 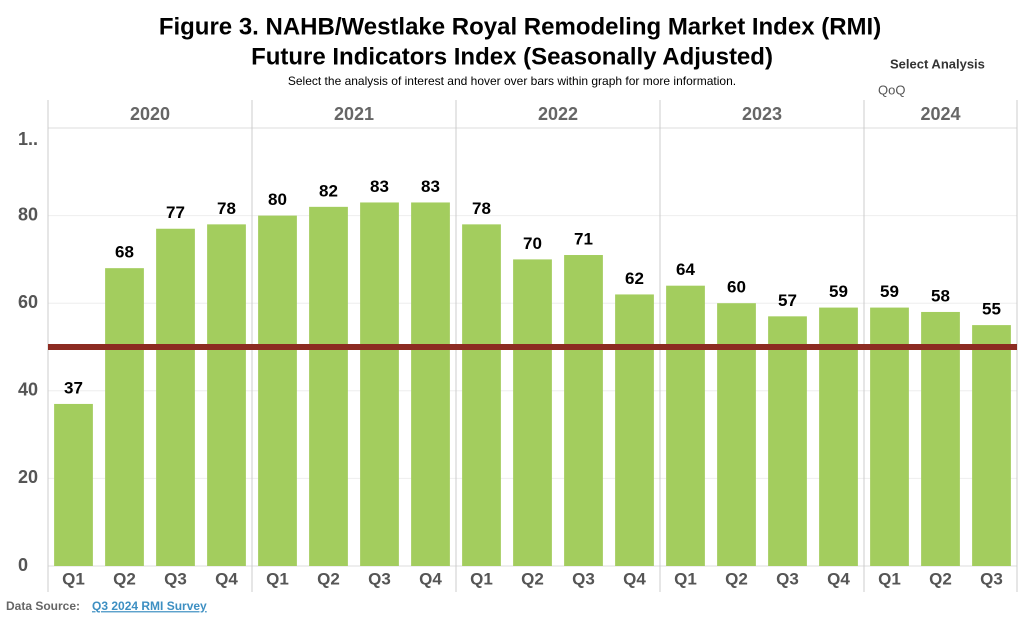 I want to click on data-label: 60, so click(x=736, y=287).